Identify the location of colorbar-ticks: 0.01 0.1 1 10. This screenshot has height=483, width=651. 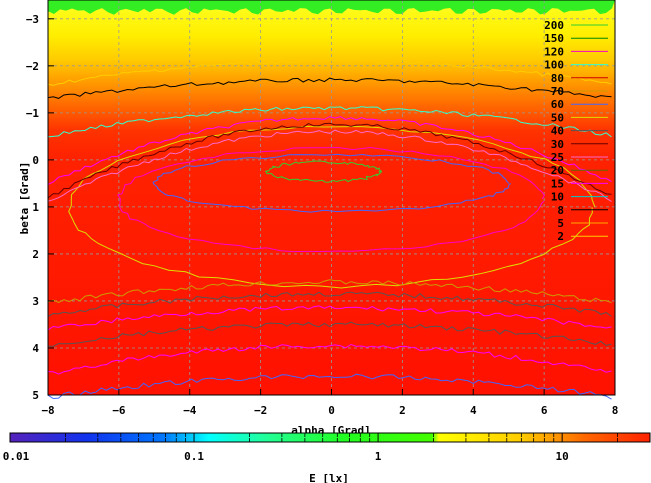
(327, 448).